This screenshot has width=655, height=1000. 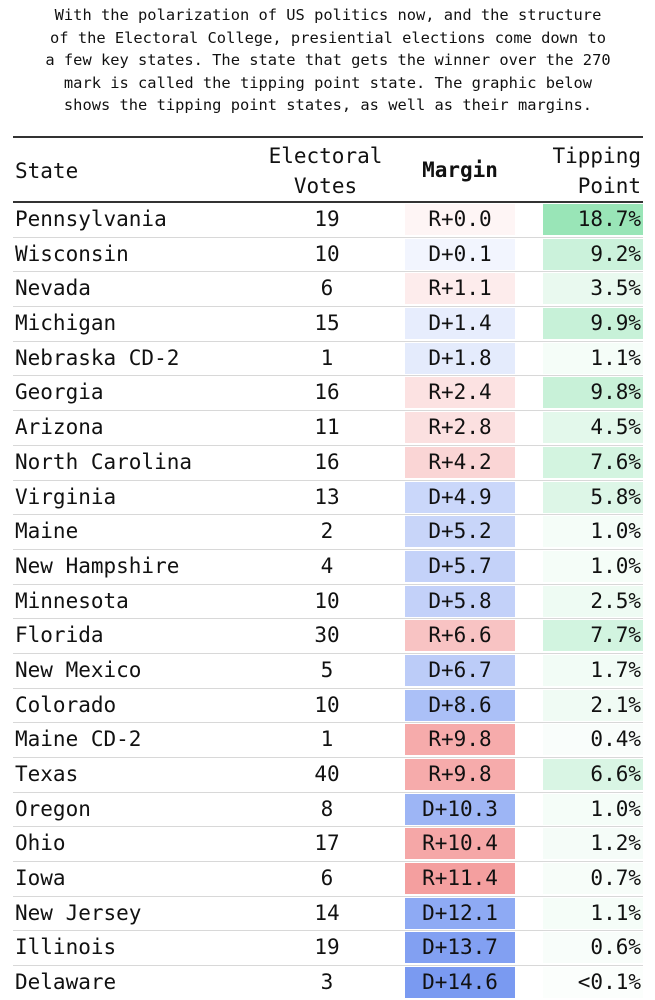 I want to click on cell-margin: D+1.8, so click(x=460, y=358).